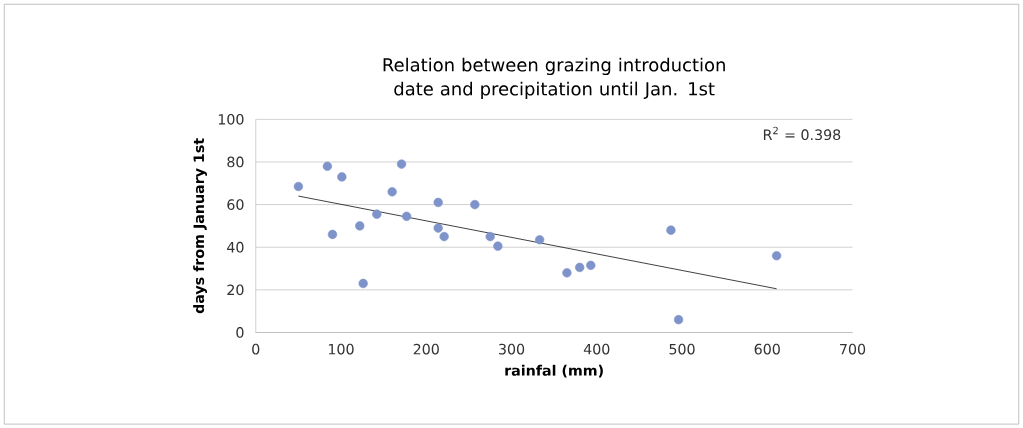  I want to click on x-tick-label: 0, so click(256, 349).